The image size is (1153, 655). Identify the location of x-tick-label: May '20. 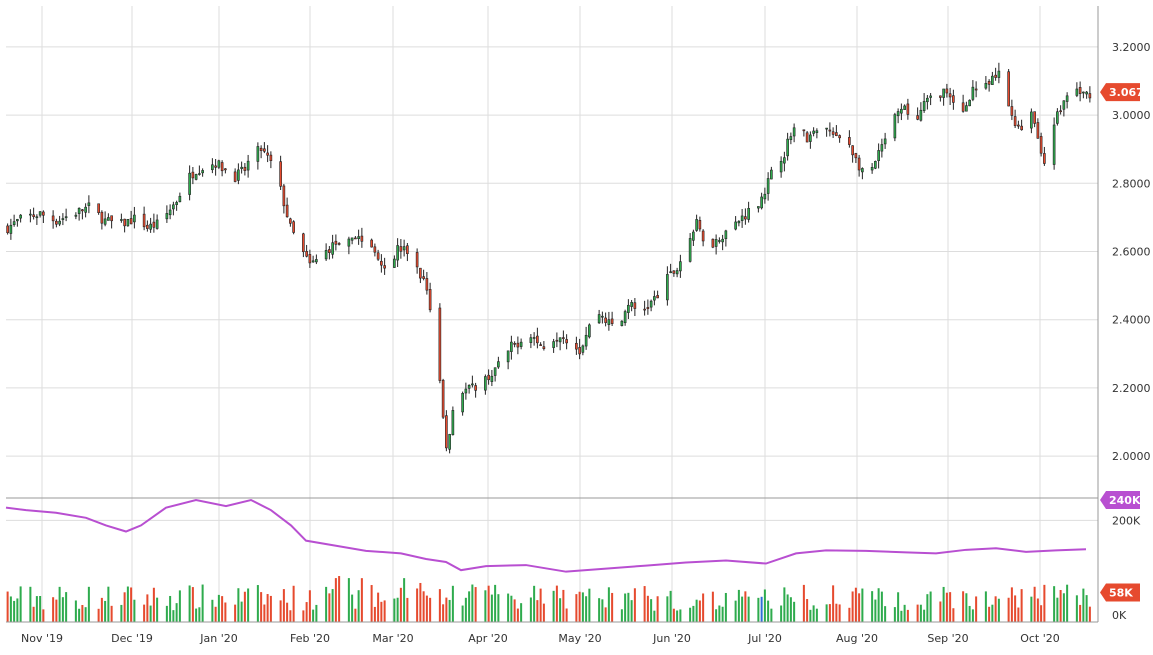
(579, 638).